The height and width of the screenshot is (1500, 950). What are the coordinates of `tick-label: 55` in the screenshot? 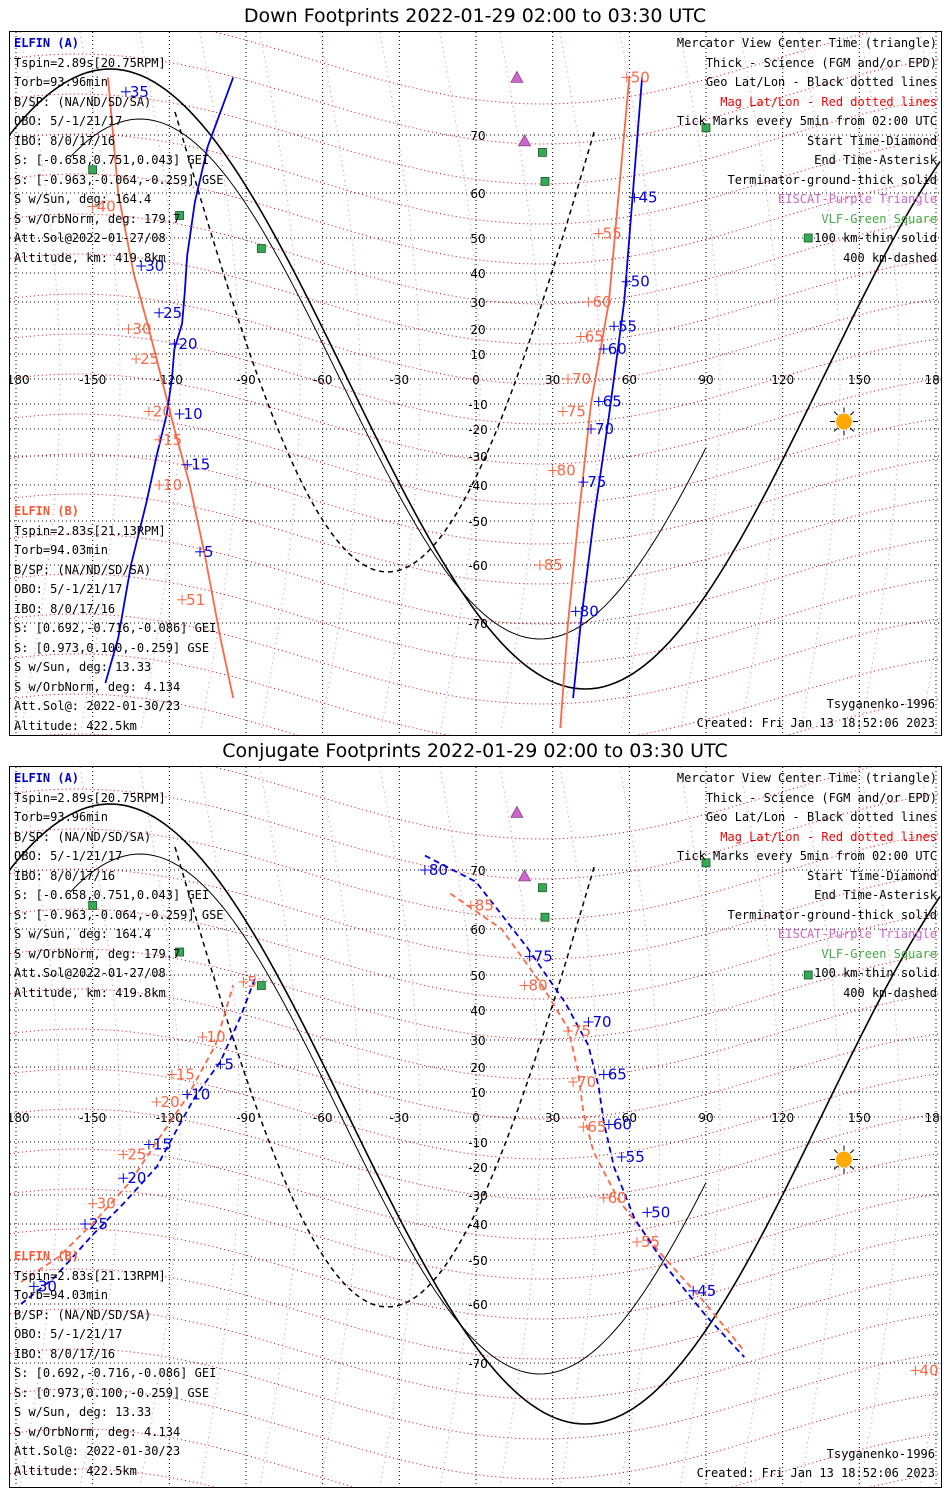 It's located at (627, 326).